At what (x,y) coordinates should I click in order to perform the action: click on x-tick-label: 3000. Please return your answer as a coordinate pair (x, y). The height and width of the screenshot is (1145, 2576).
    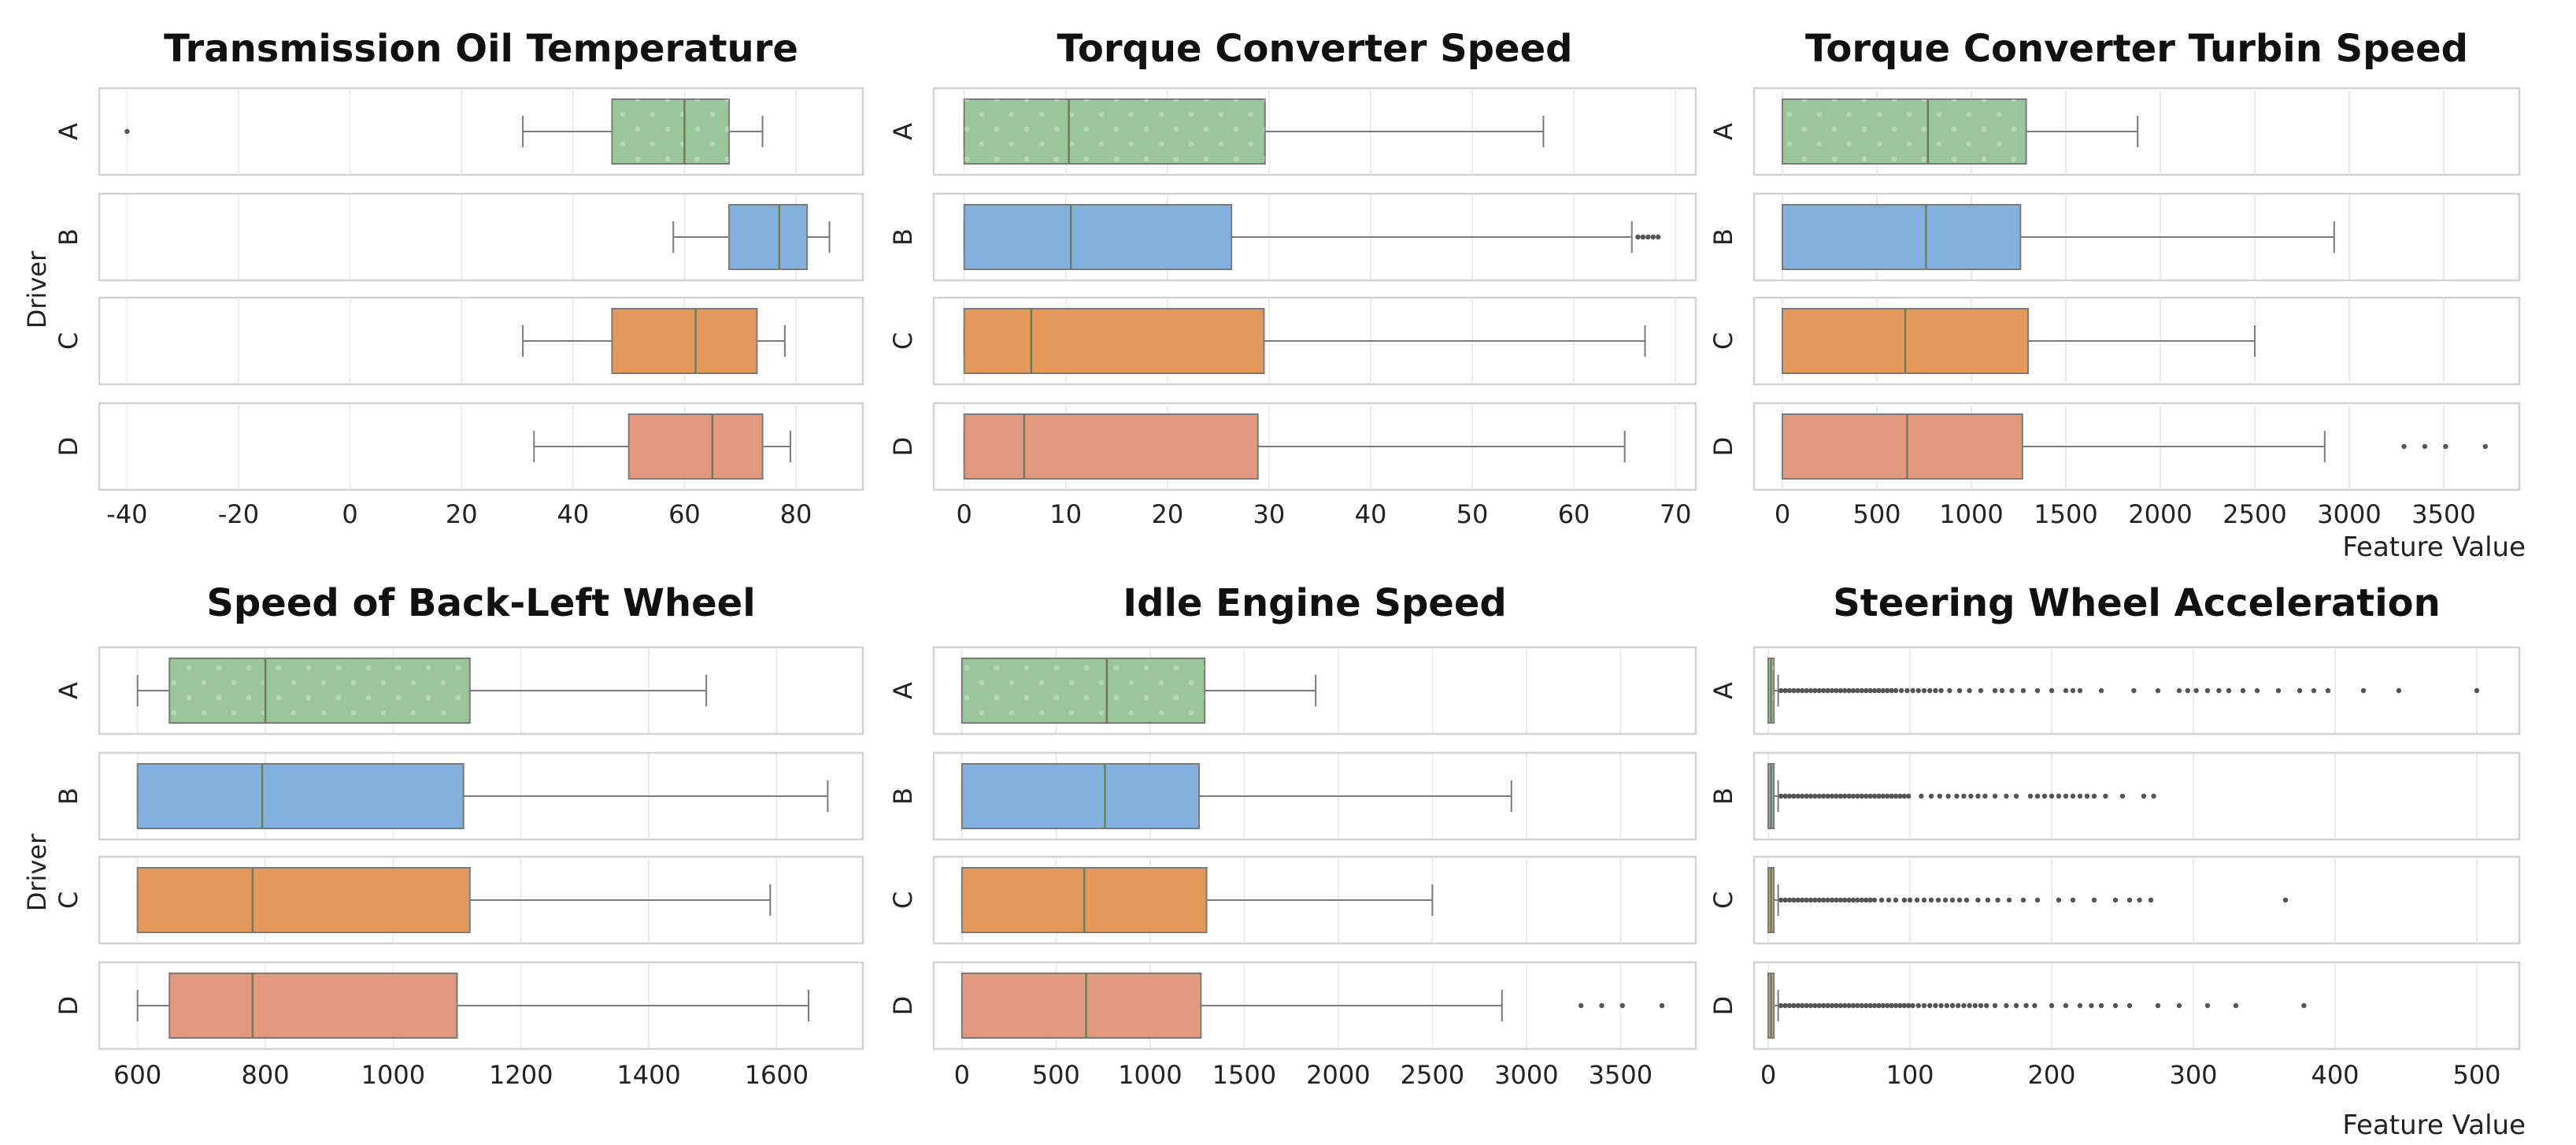
    Looking at the image, I should click on (2349, 514).